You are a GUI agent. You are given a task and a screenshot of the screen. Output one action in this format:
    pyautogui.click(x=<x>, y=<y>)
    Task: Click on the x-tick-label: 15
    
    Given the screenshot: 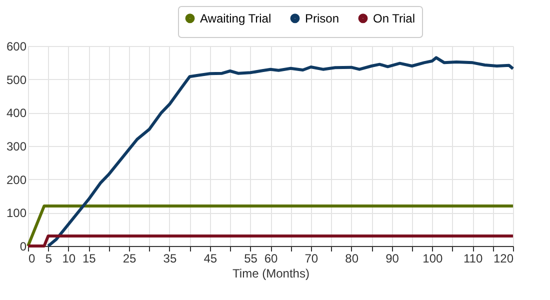 What is the action you would take?
    pyautogui.click(x=89, y=259)
    